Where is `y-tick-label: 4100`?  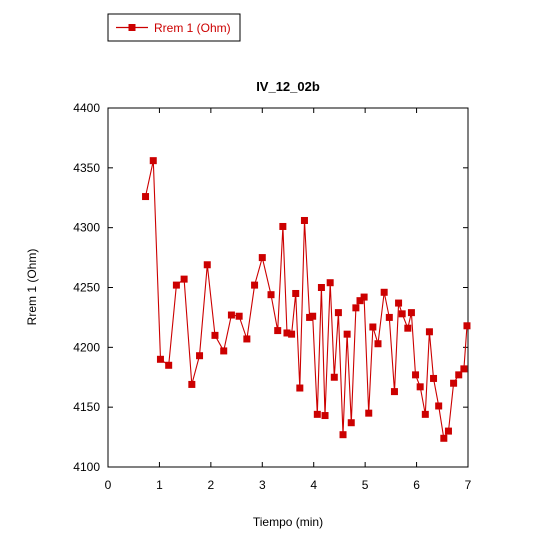
y-tick-label: 4100 is located at coordinates (86, 467).